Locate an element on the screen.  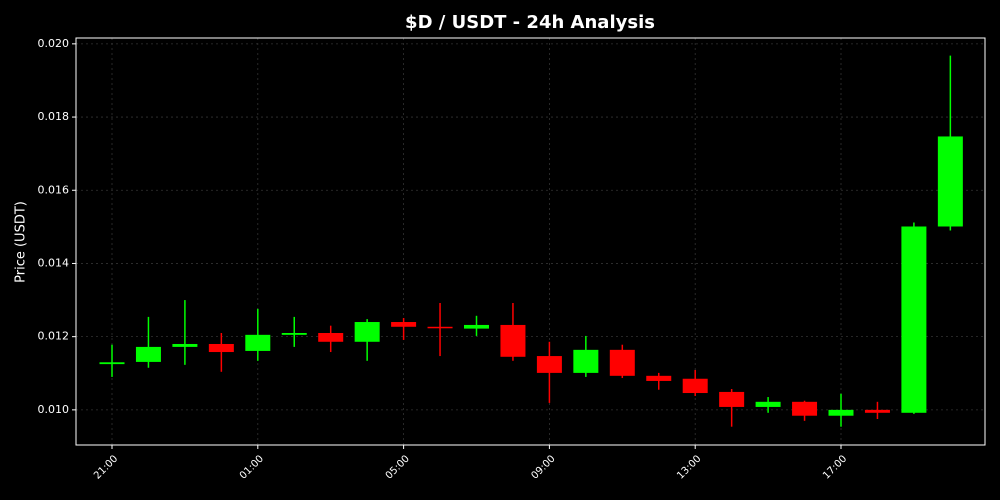
y-tick-label: 0.014 is located at coordinates (54, 262).